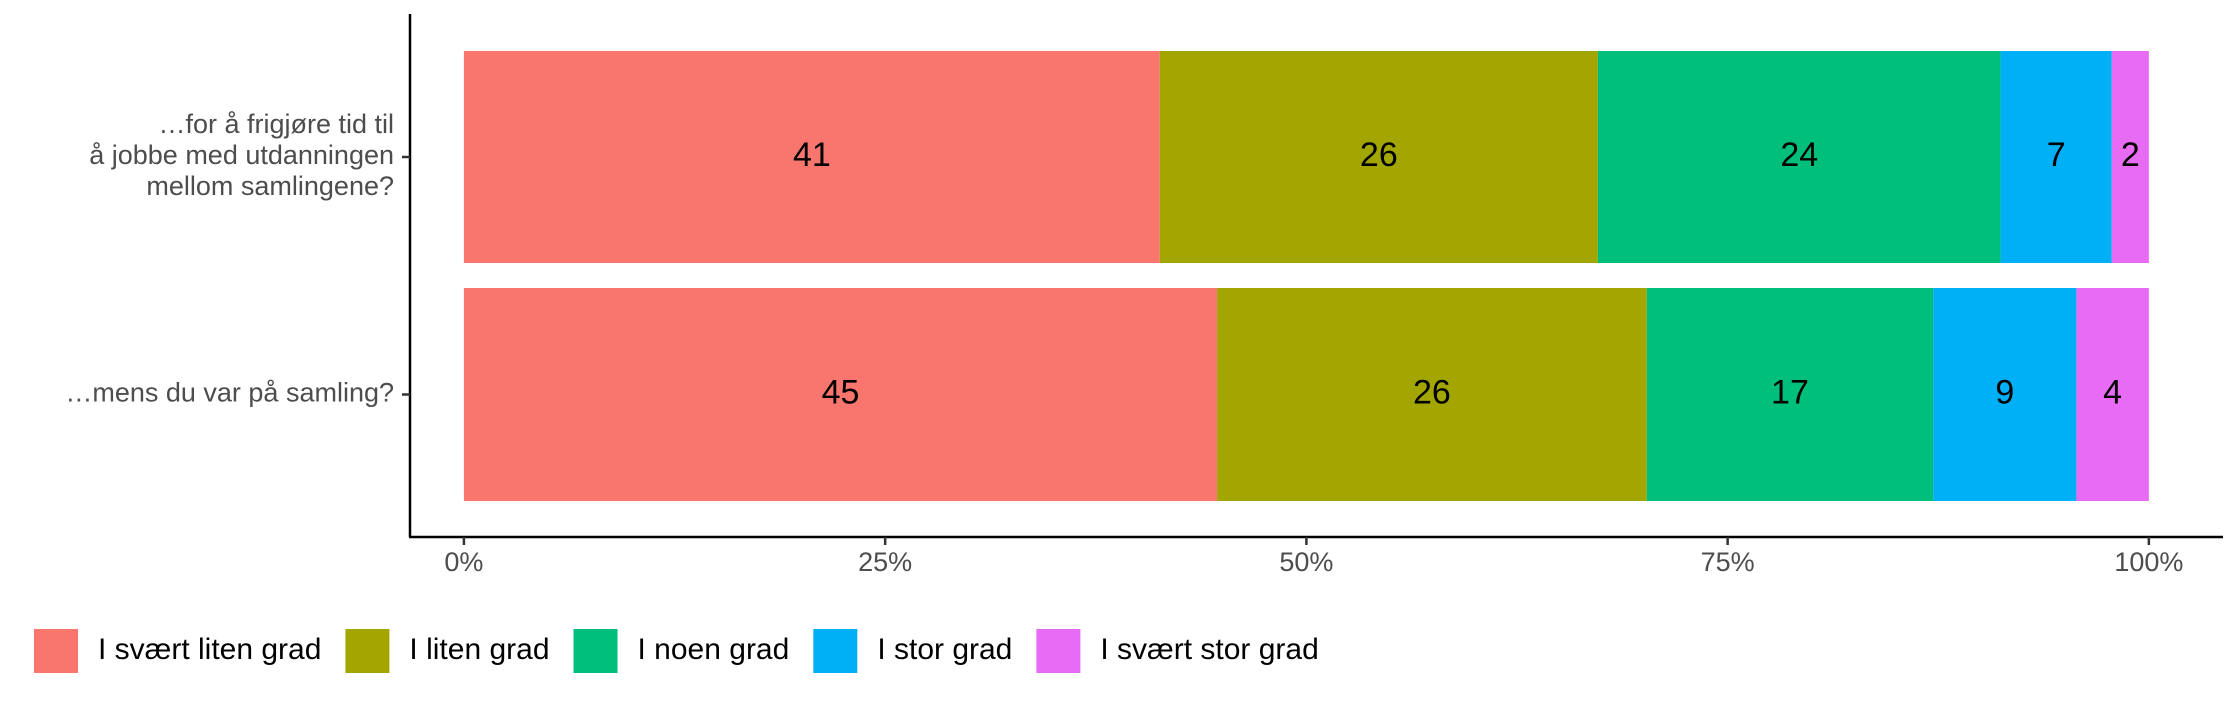  Describe the element at coordinates (1209, 649) in the screenshot. I see `legend-label: I svært stor grad` at that location.